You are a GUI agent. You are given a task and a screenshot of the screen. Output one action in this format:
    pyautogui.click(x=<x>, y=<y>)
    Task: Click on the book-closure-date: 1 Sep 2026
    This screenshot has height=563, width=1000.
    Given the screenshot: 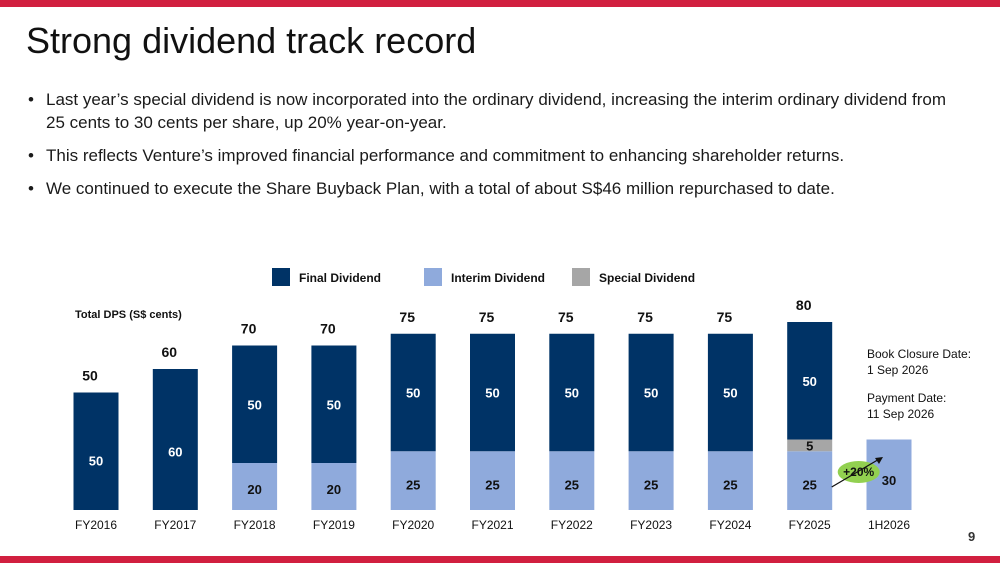 What is the action you would take?
    pyautogui.click(x=898, y=370)
    